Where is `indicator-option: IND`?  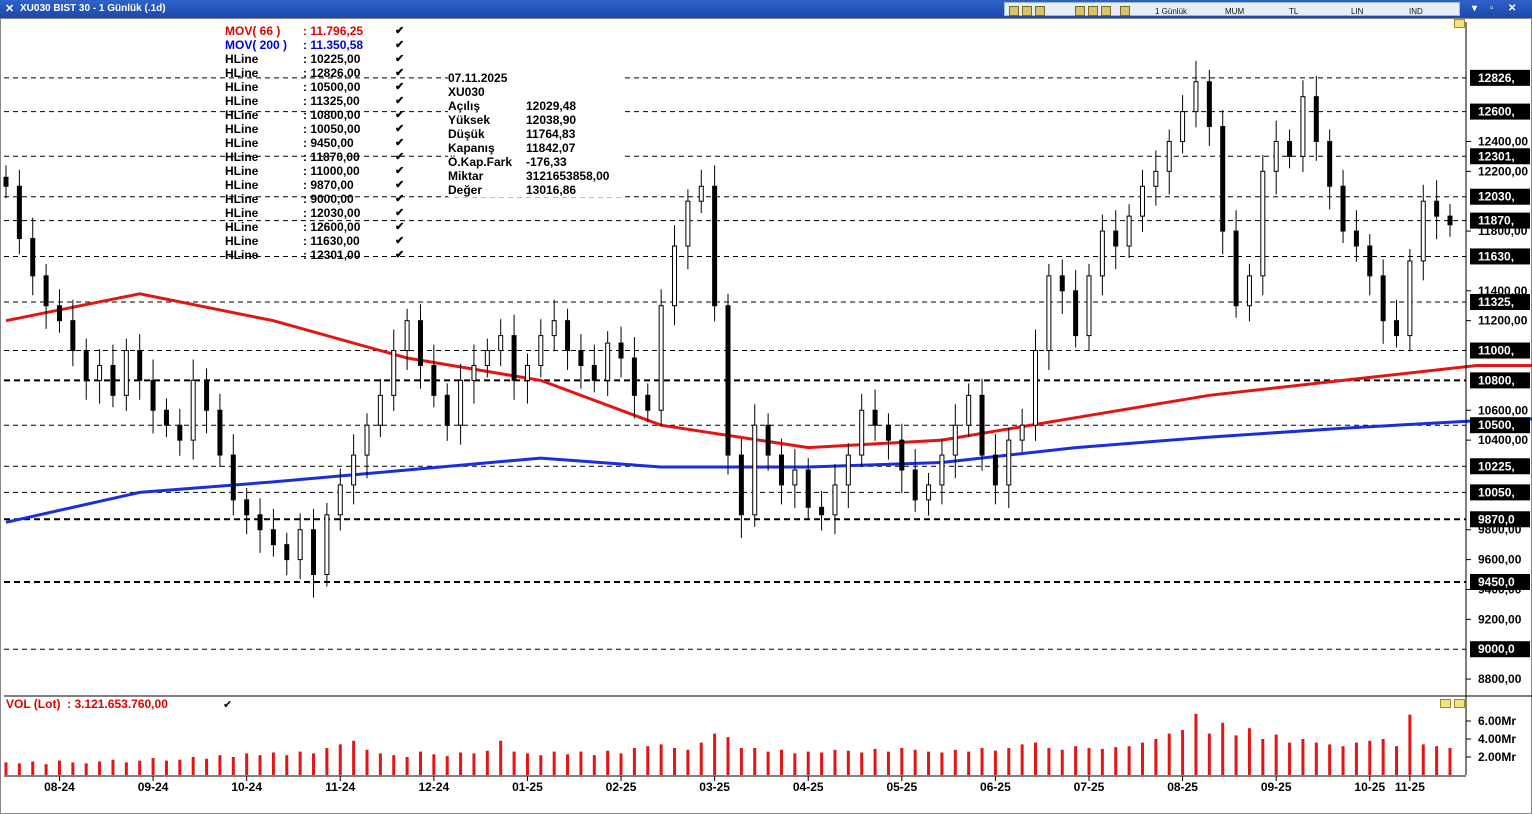 indicator-option: IND is located at coordinates (1416, 11).